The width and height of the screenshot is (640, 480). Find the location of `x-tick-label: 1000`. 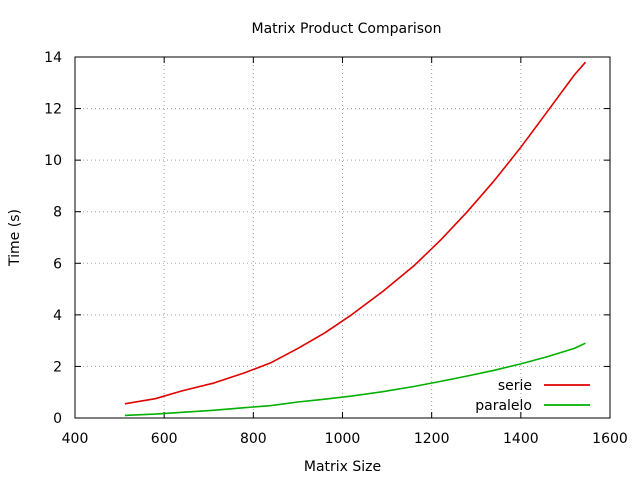

x-tick-label: 1000 is located at coordinates (343, 439).